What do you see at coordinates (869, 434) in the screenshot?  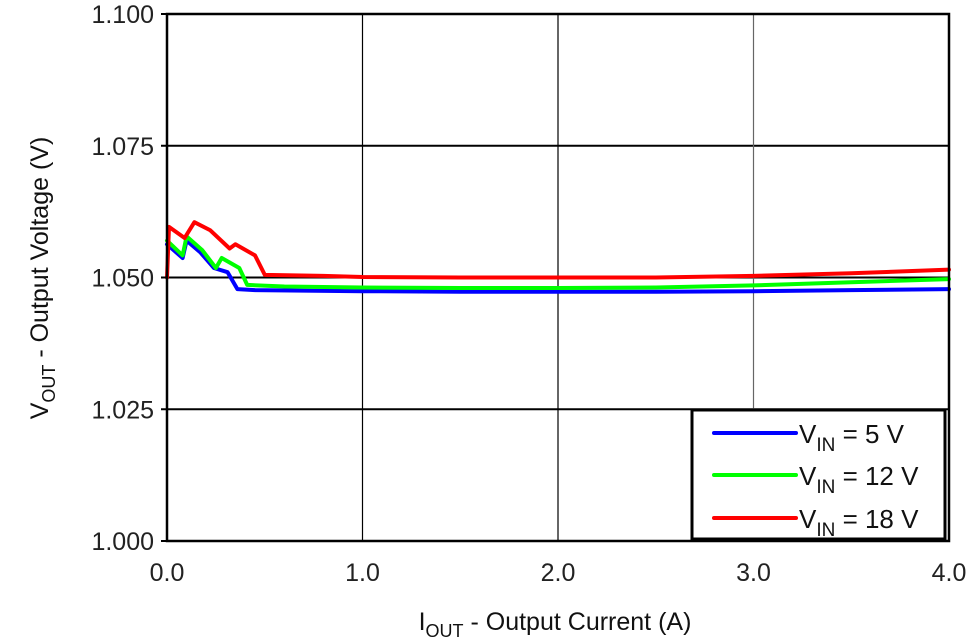 I see `legend-label-rest: = 5 V` at bounding box center [869, 434].